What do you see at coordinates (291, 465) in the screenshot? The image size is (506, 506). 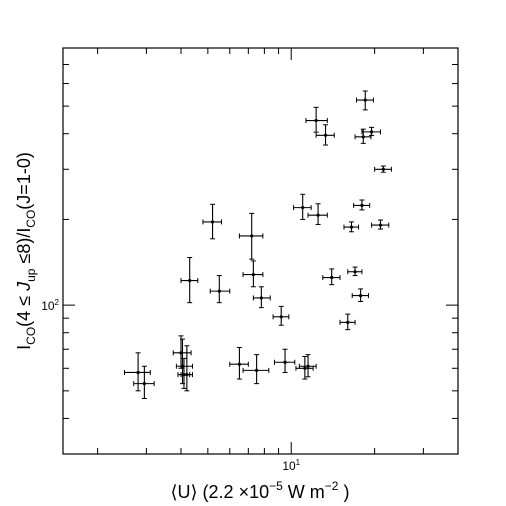 I see `x-tick-label: 101` at bounding box center [291, 465].